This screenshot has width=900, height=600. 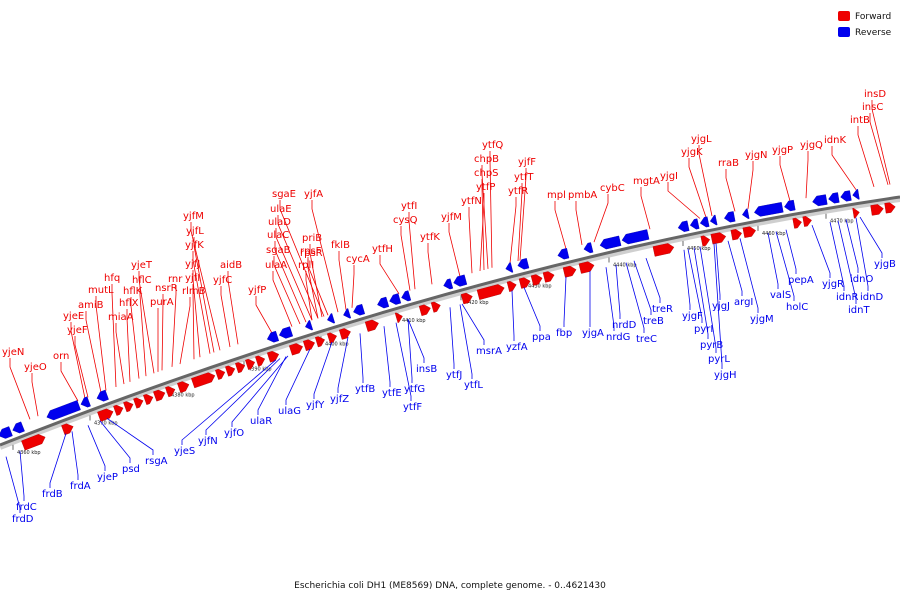 What do you see at coordinates (386, 269) in the screenshot?
I see `forward-gene-ytfh: ytfH` at bounding box center [386, 269].